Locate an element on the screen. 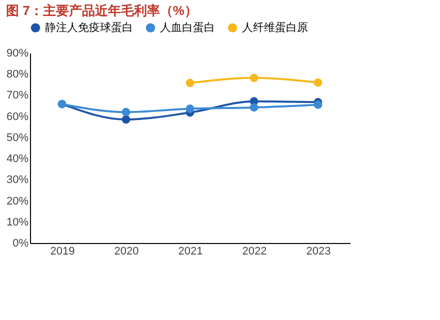 The image size is (440, 320). x-tick-label: 2022 is located at coordinates (254, 252).